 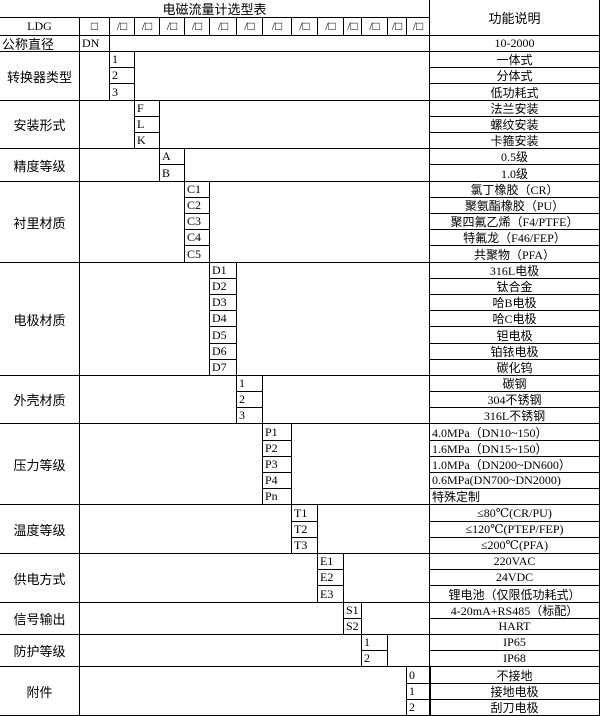 I want to click on option-code: S2, so click(x=352, y=626).